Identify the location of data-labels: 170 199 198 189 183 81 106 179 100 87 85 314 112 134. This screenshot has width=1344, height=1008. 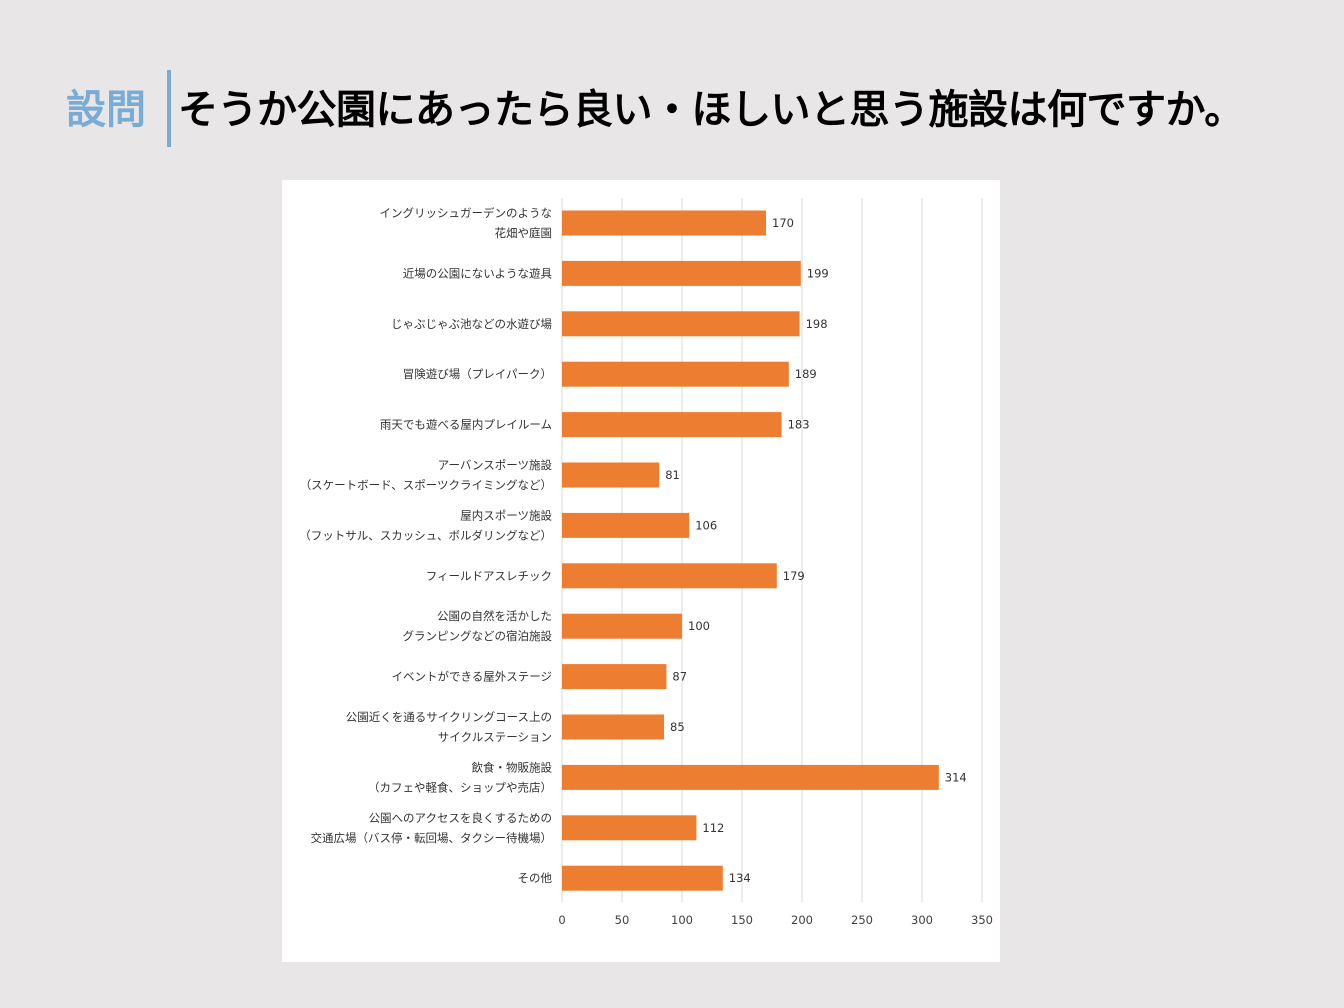
(816, 550).